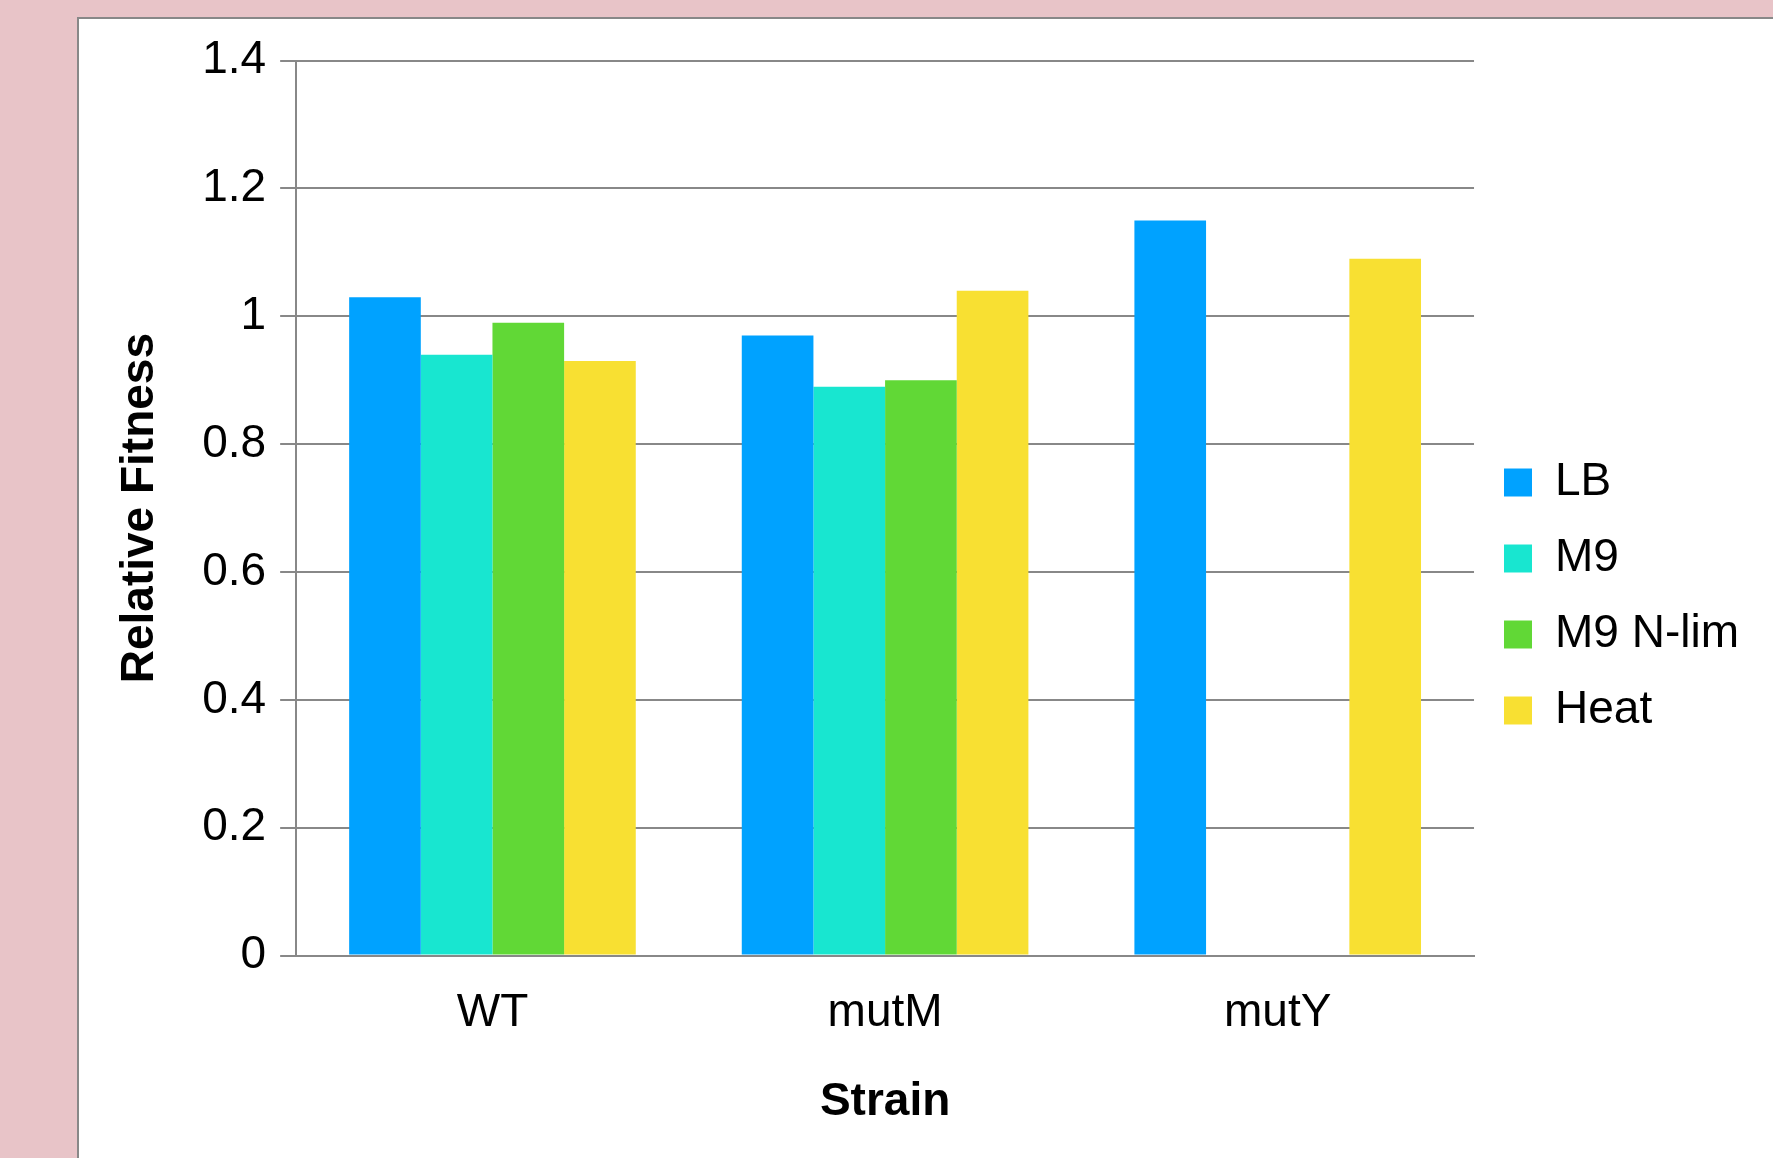  I want to click on y-tick-label: 0.6, so click(234, 568).